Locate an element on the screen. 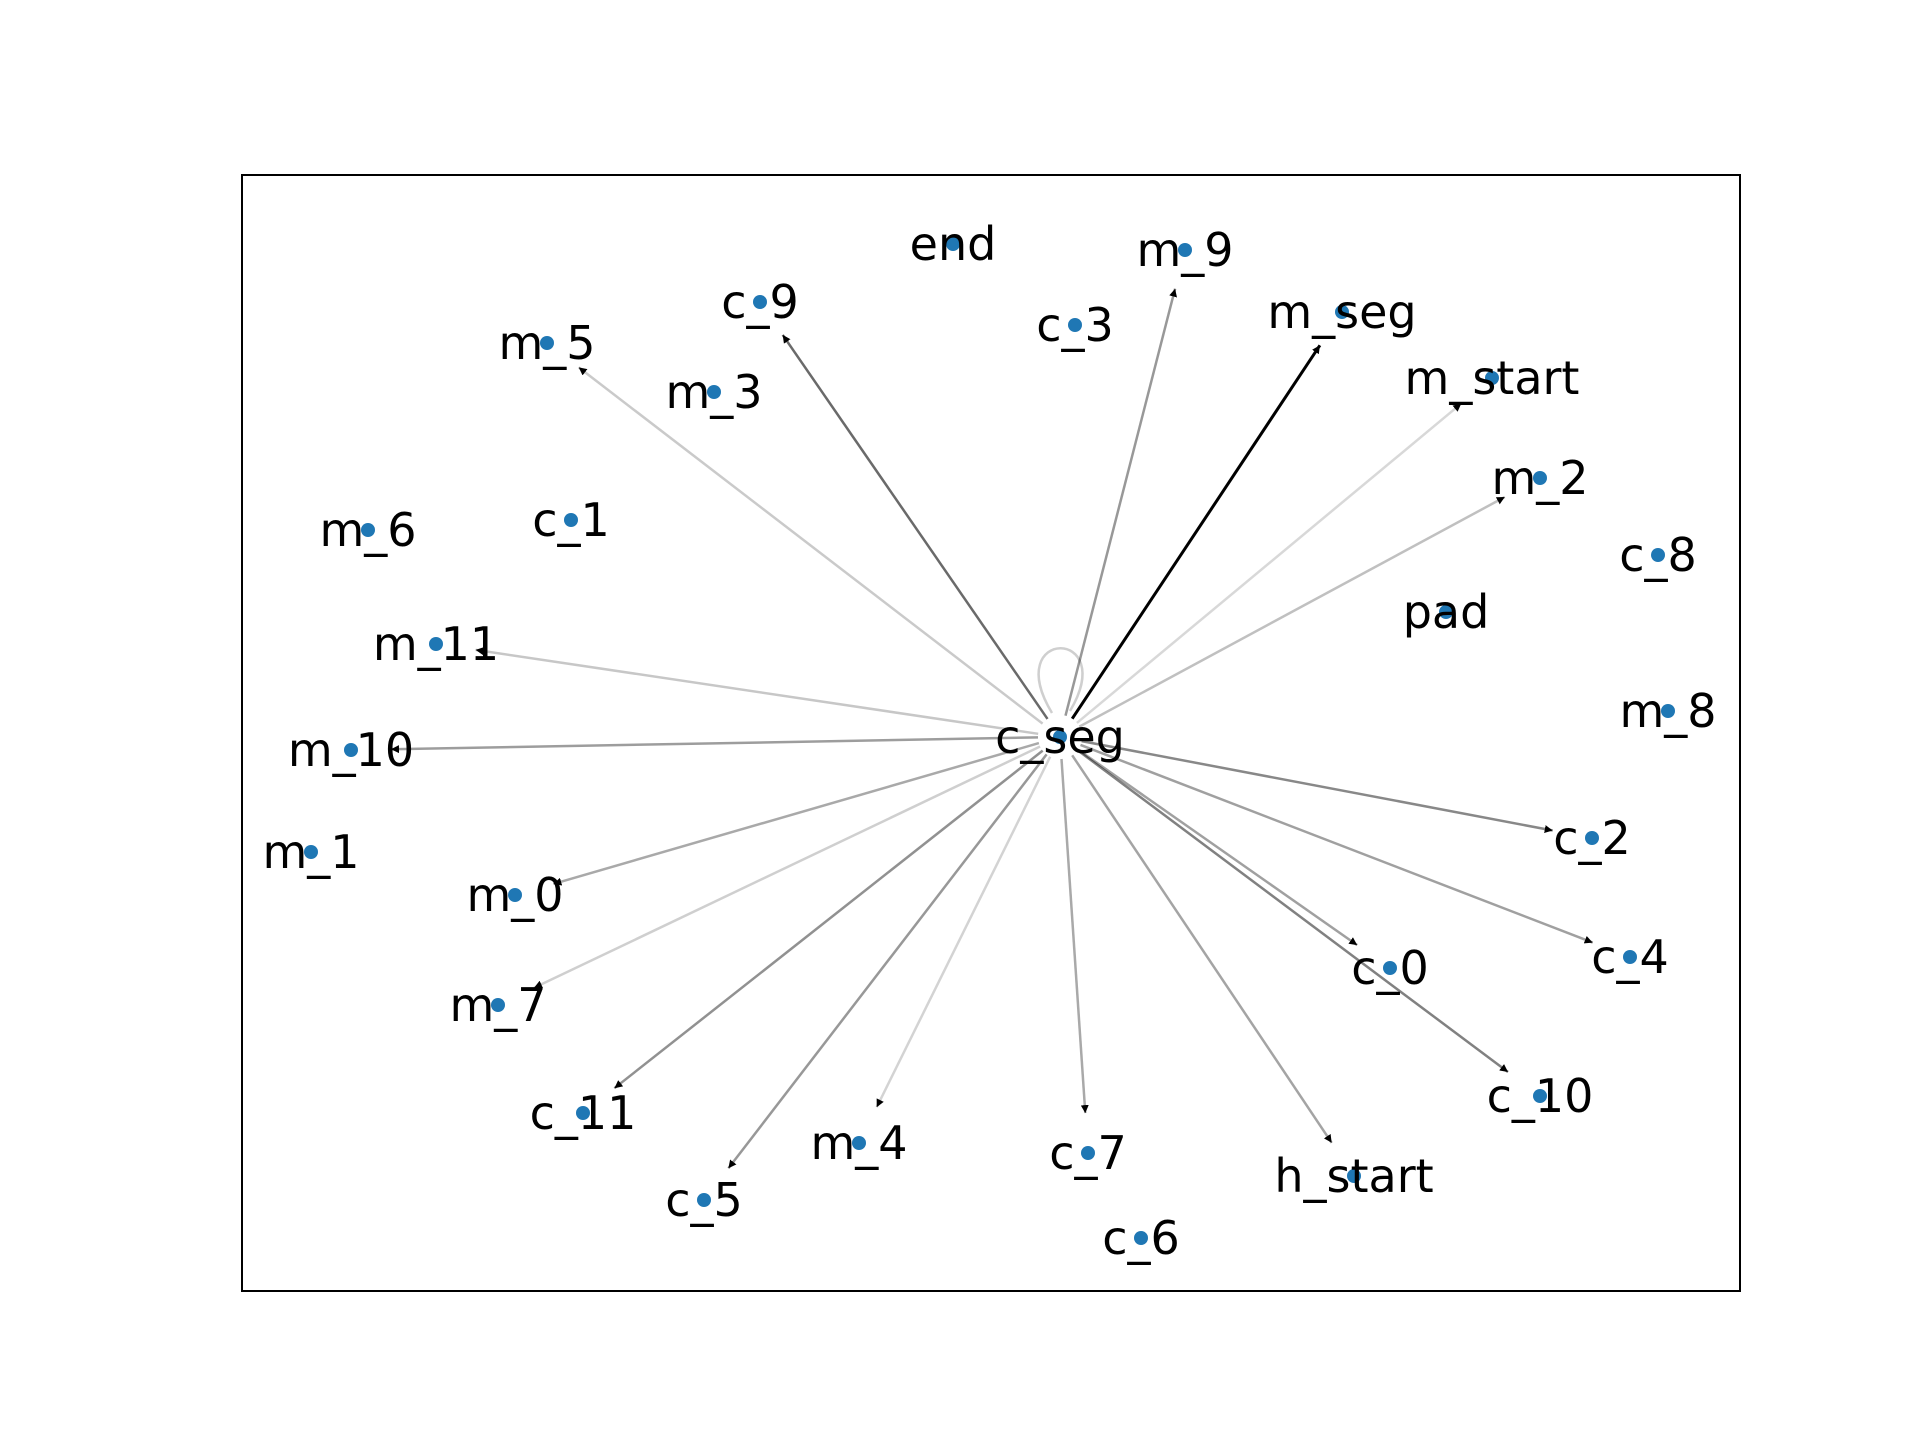 This screenshot has height=1440, width=1920. node-label-m_11: m_11 is located at coordinates (436, 644).